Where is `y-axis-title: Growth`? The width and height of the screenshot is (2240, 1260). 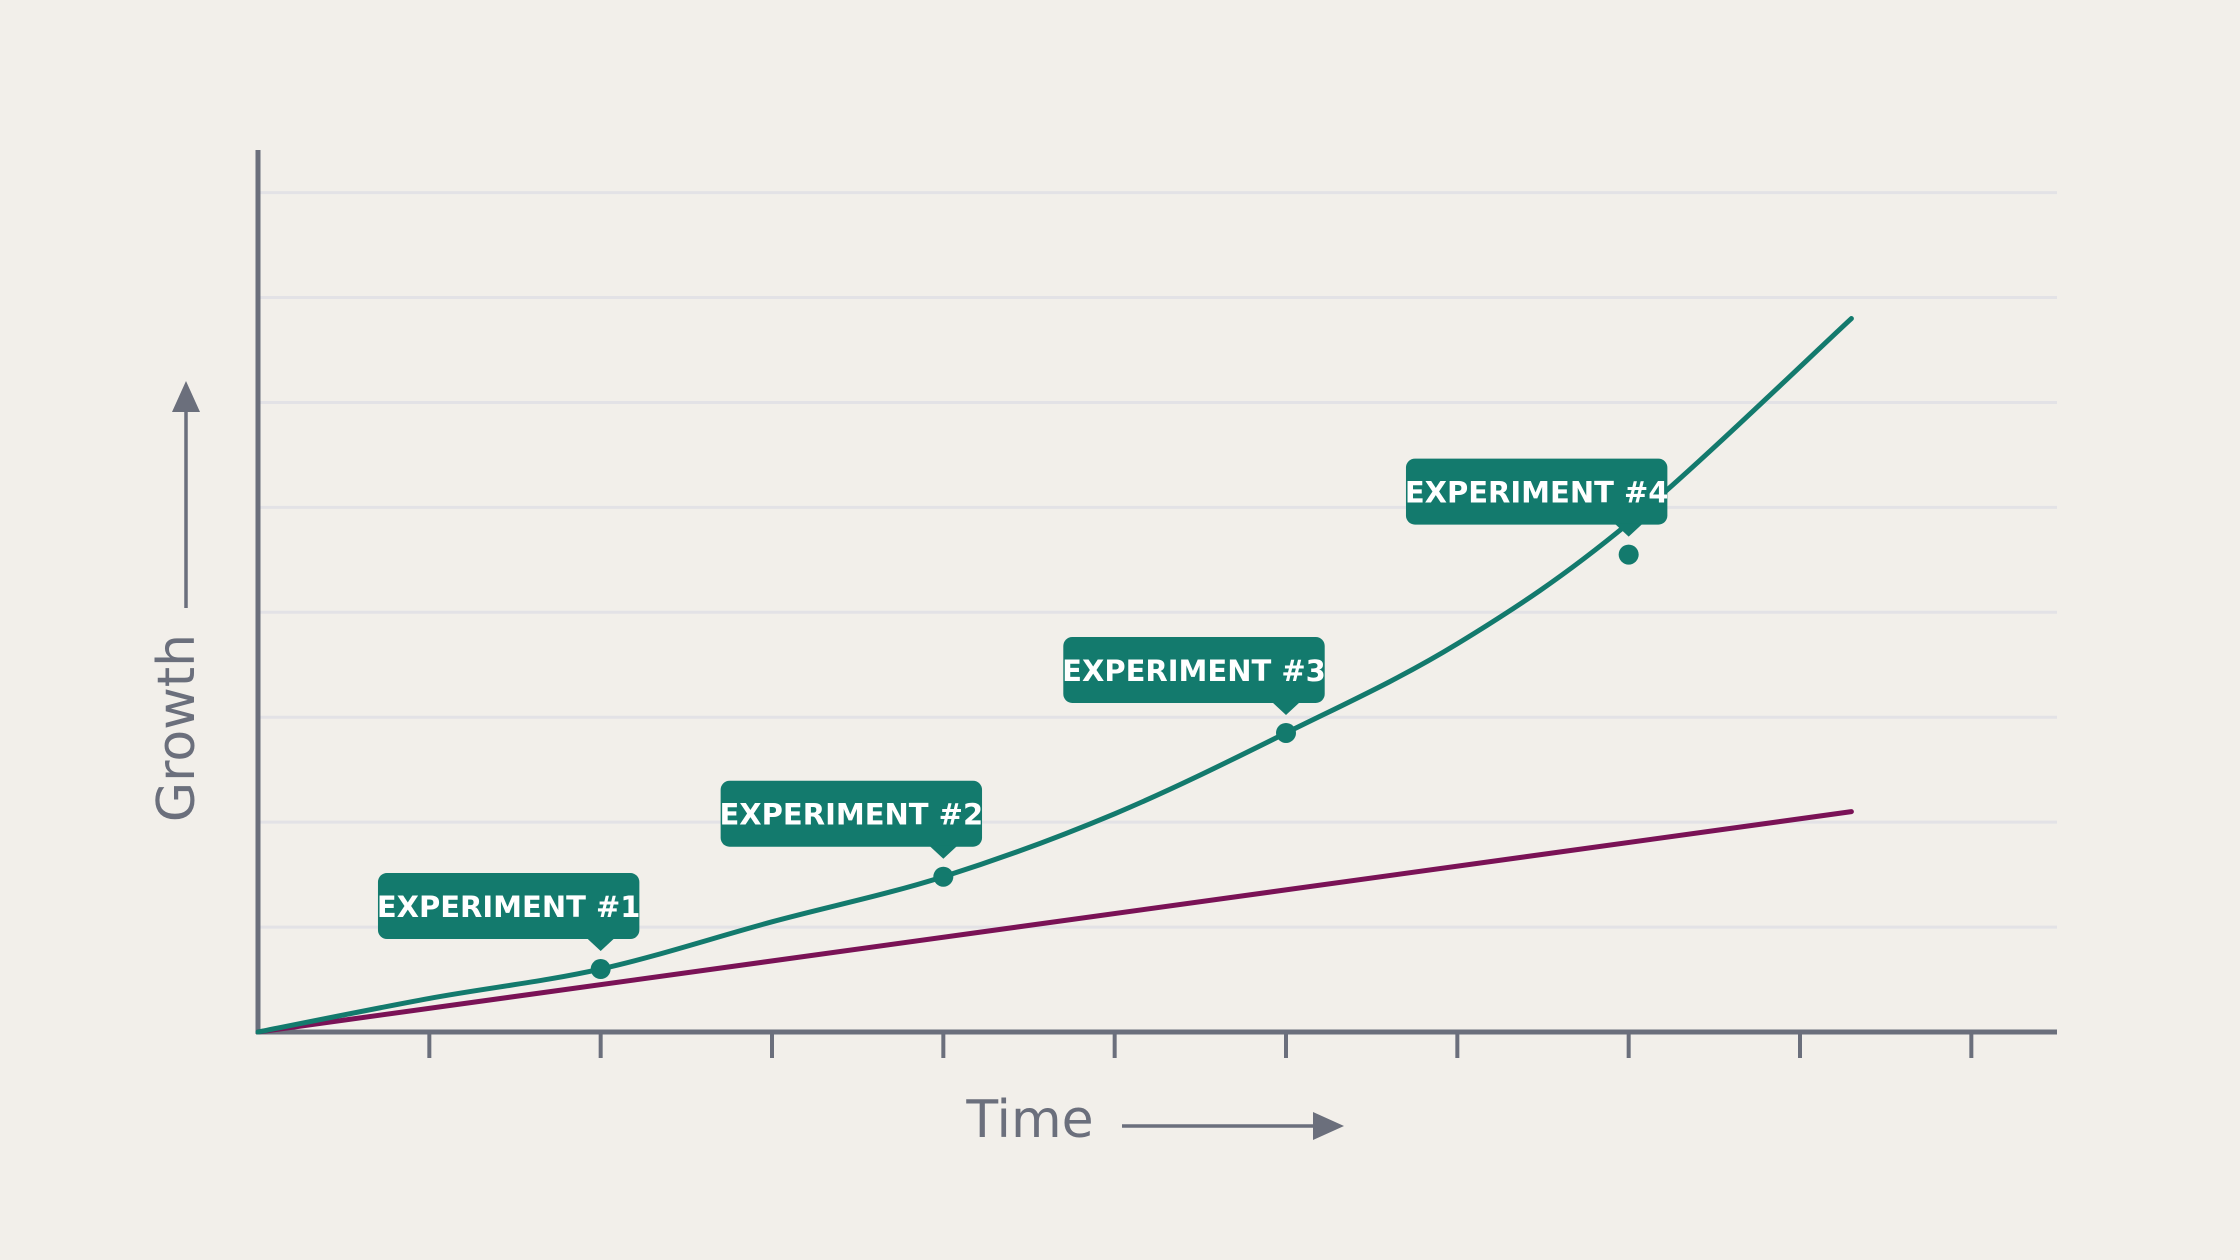 y-axis-title: Growth is located at coordinates (177, 728).